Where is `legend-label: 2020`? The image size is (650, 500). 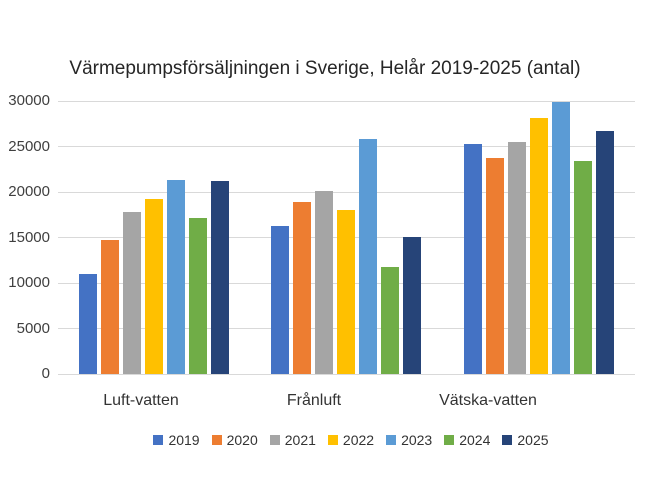
legend-label: 2020 is located at coordinates (242, 440).